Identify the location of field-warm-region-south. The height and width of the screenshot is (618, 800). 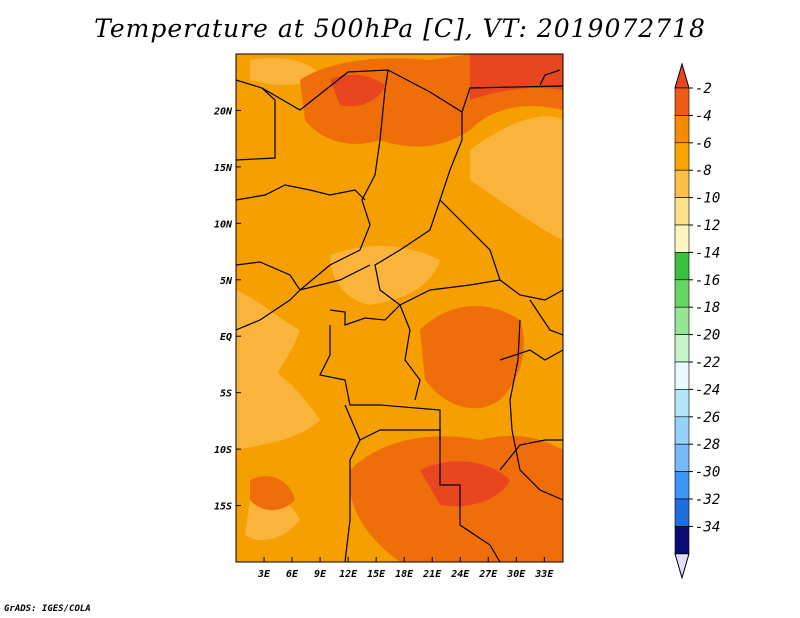
(272, 518).